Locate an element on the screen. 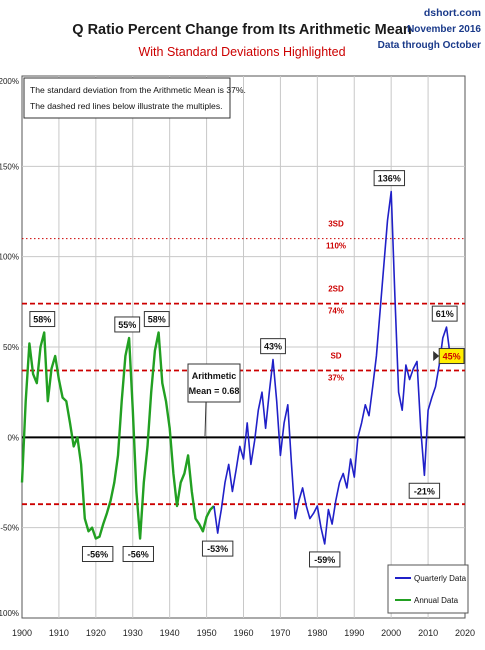 The height and width of the screenshot is (650, 485). y-tick-label: -100% is located at coordinates (9, 613).